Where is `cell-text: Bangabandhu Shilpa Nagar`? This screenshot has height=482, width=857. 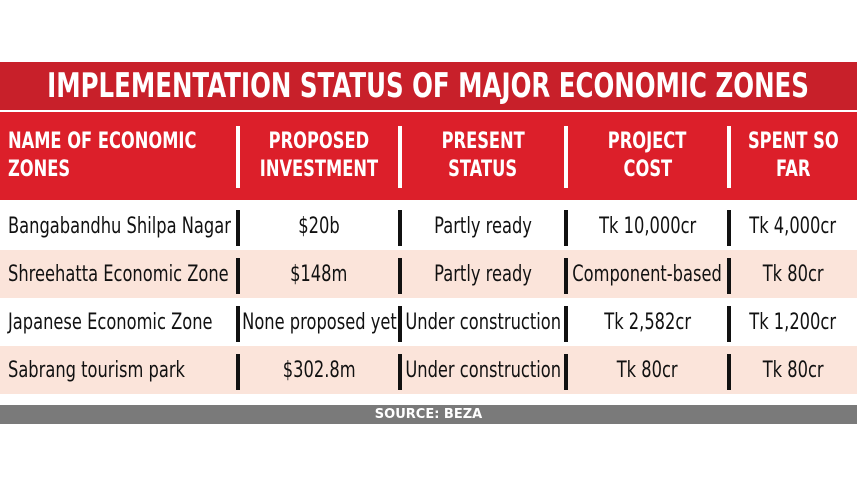 cell-text: Bangabandhu Shilpa Nagar is located at coordinates (119, 226).